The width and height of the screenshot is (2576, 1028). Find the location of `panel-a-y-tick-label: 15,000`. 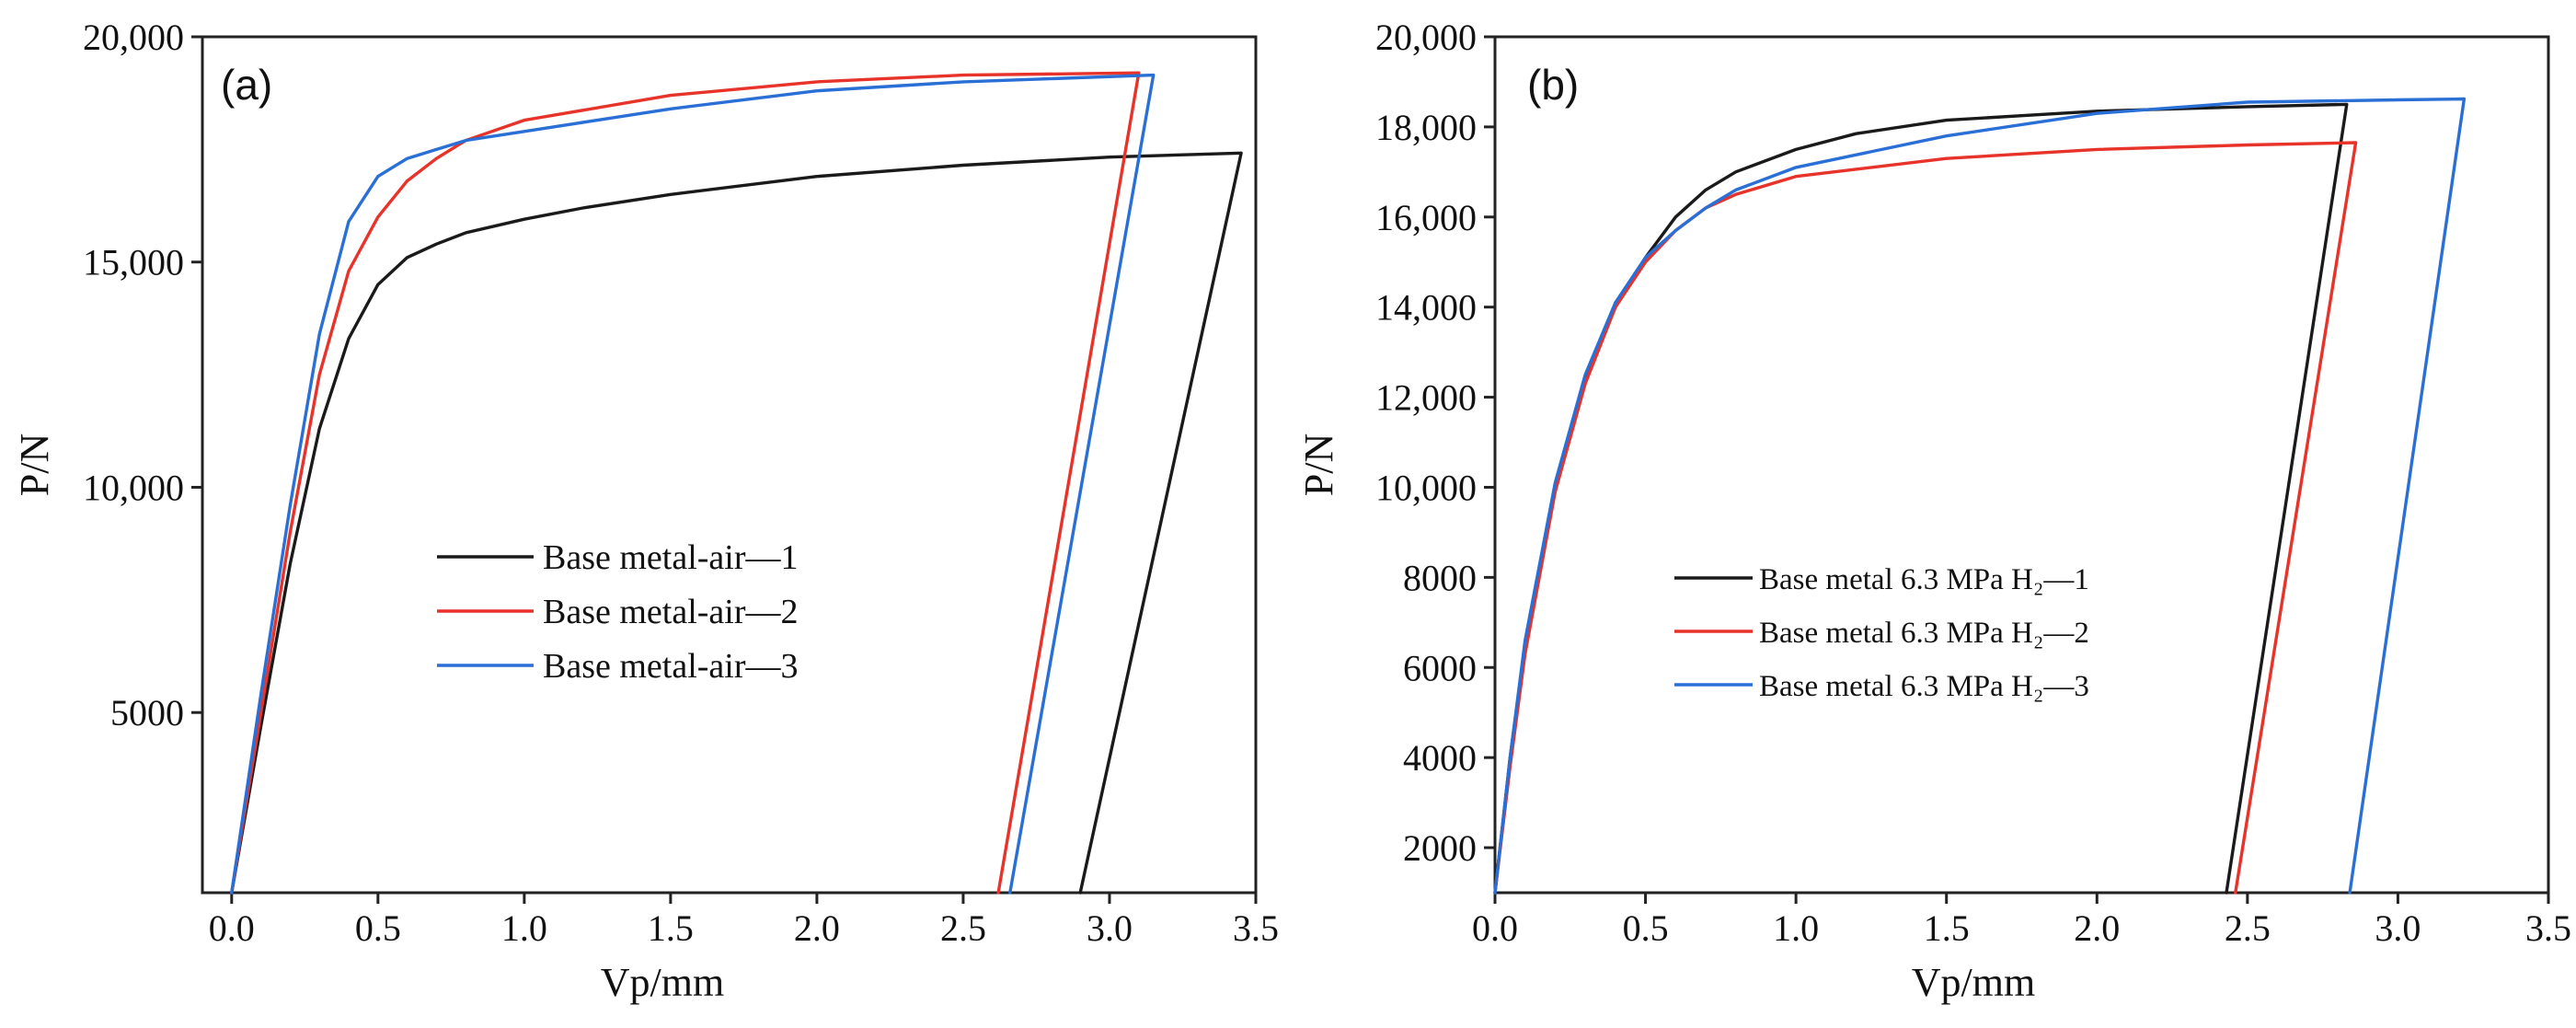

panel-a-y-tick-label: 15,000 is located at coordinates (133, 262).